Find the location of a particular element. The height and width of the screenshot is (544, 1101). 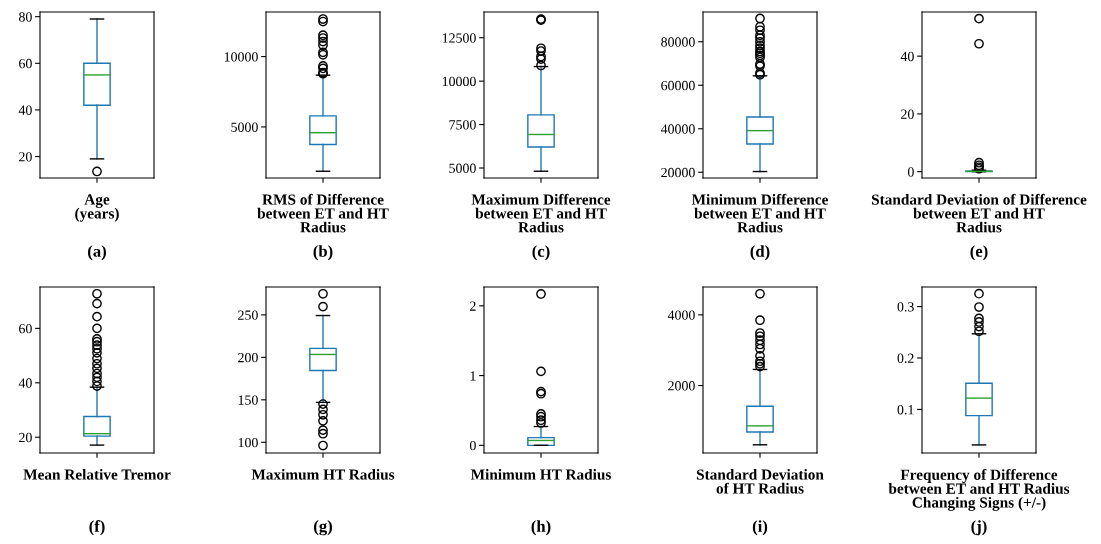

x-axis-title: Maximum HT Radius is located at coordinates (323, 474).